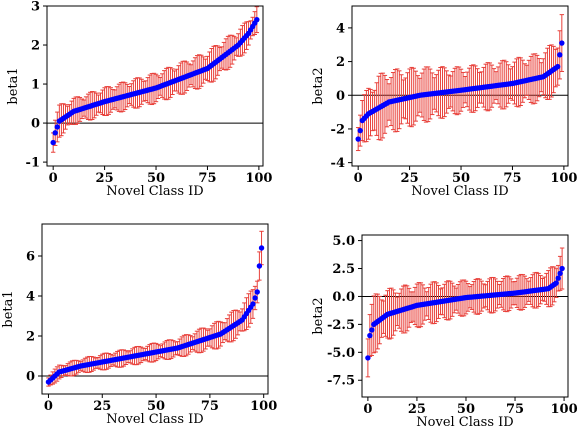 The image size is (584, 431). What do you see at coordinates (341, 325) in the screenshot?
I see `y-tick-label: -2.5` at bounding box center [341, 325].